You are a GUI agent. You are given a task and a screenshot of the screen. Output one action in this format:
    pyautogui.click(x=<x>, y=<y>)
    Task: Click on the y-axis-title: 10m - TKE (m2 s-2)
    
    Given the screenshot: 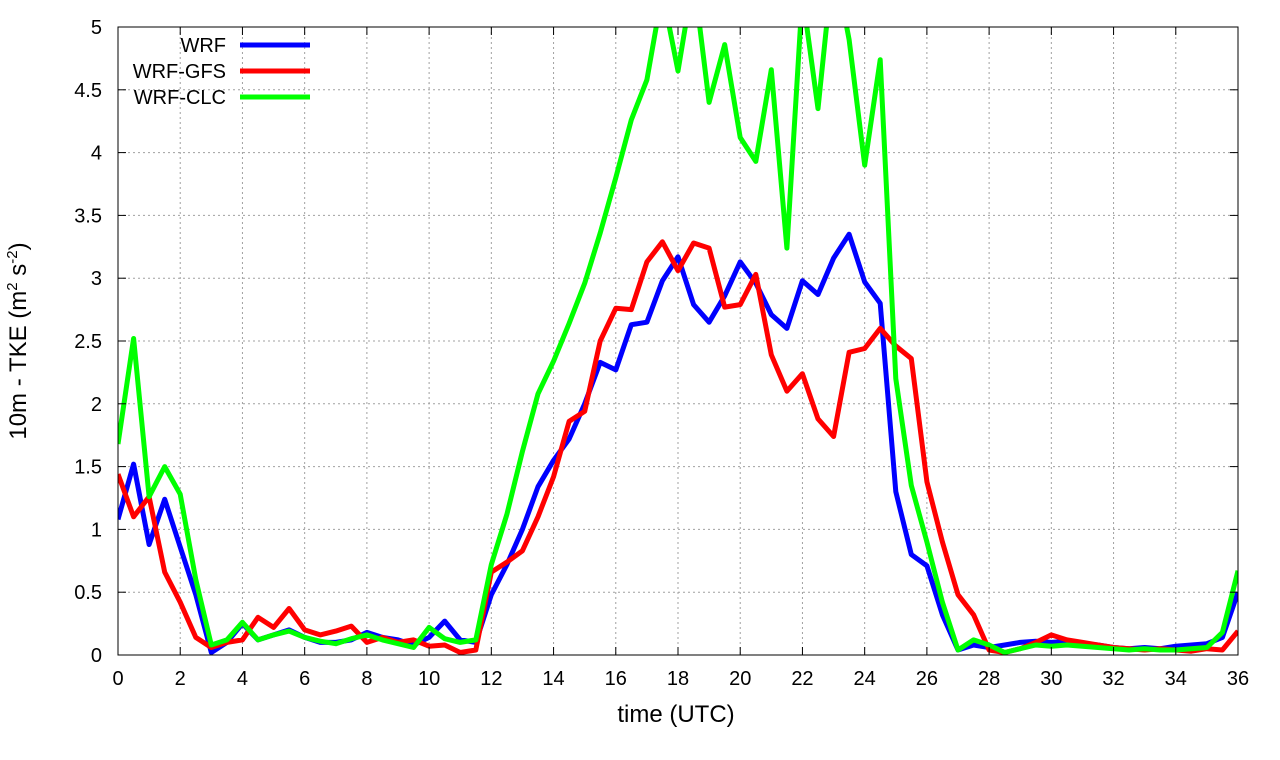 What is the action you would take?
    pyautogui.click(x=18, y=340)
    